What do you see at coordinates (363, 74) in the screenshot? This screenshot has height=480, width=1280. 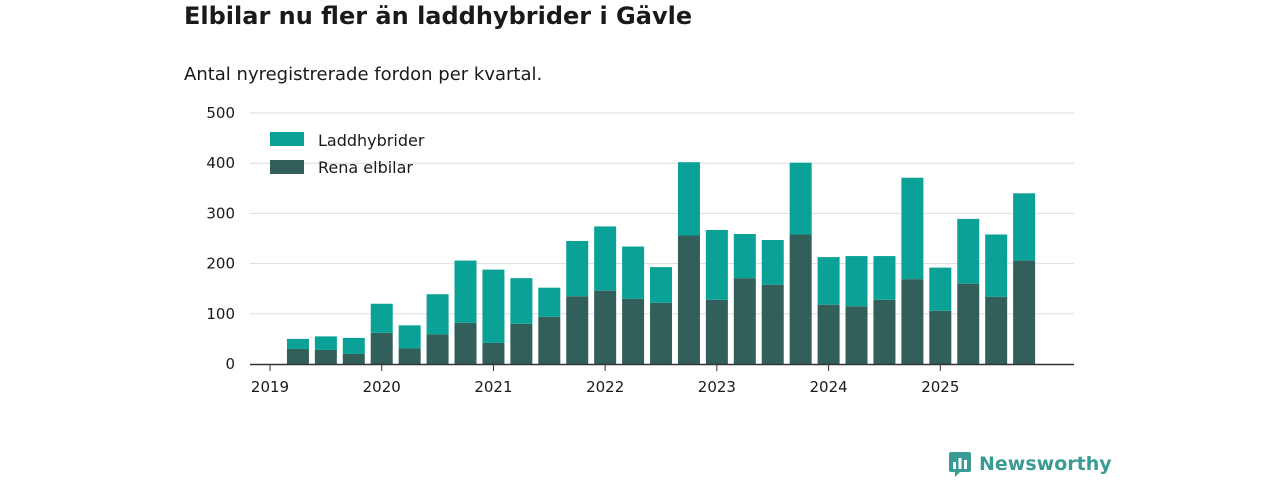 I see `chart-subtitle: Antal nyregistrerade fordon per kvartal.` at bounding box center [363, 74].